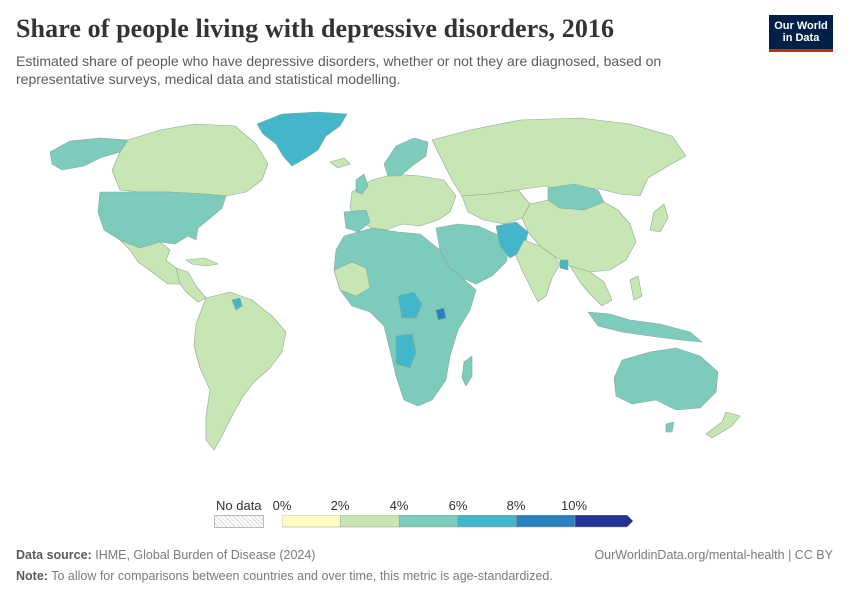  I want to click on legend-bin-10-plus, so click(604, 521).